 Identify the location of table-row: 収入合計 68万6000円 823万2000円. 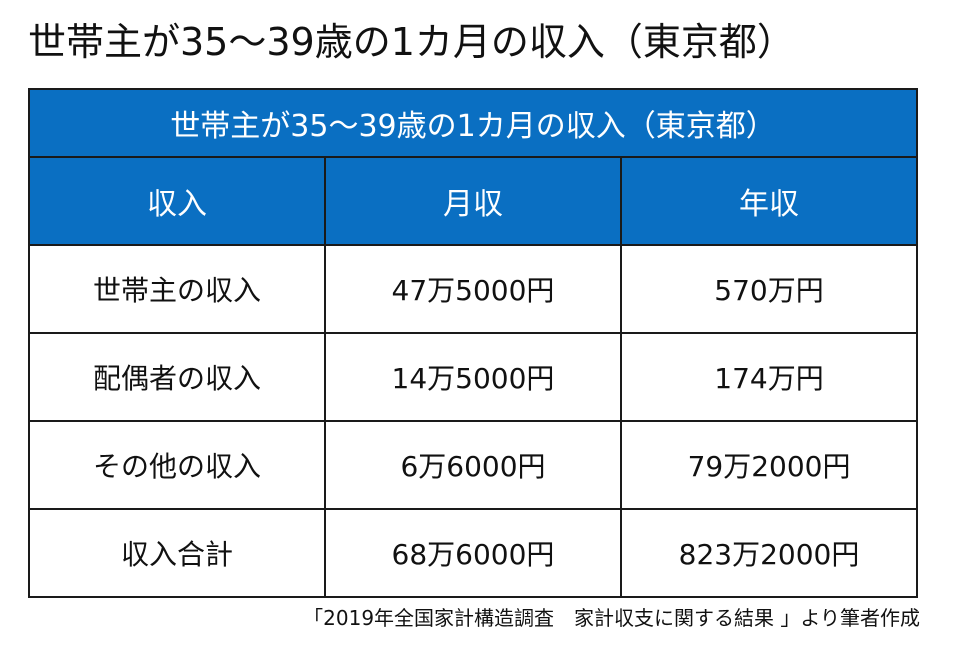
(473, 553).